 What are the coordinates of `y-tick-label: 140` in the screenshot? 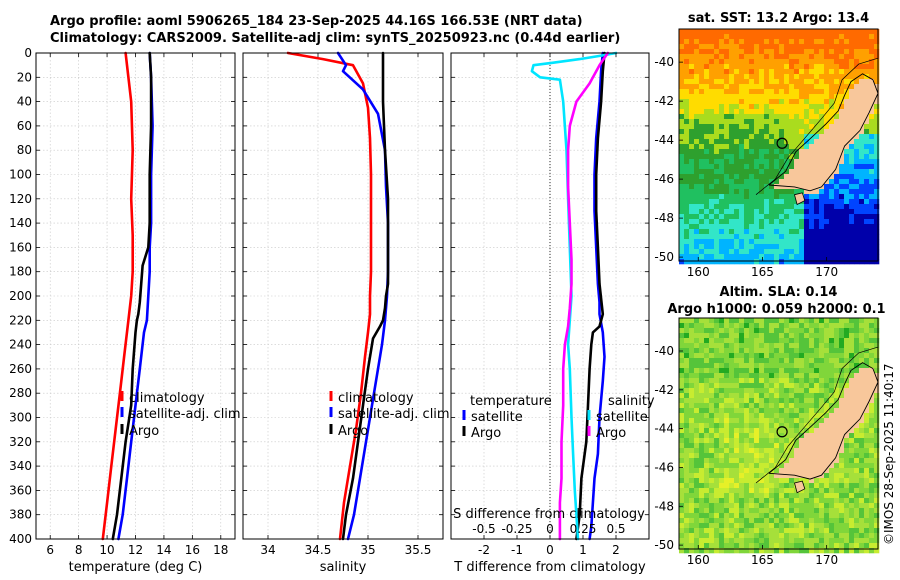 It's located at (20, 223).